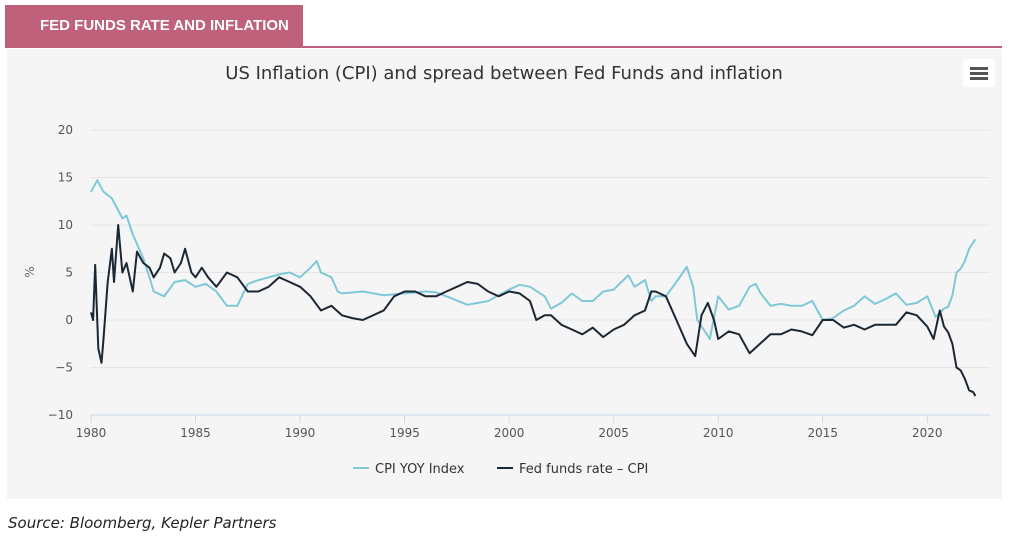  What do you see at coordinates (60, 415) in the screenshot?
I see `y-tick-label: −10` at bounding box center [60, 415].